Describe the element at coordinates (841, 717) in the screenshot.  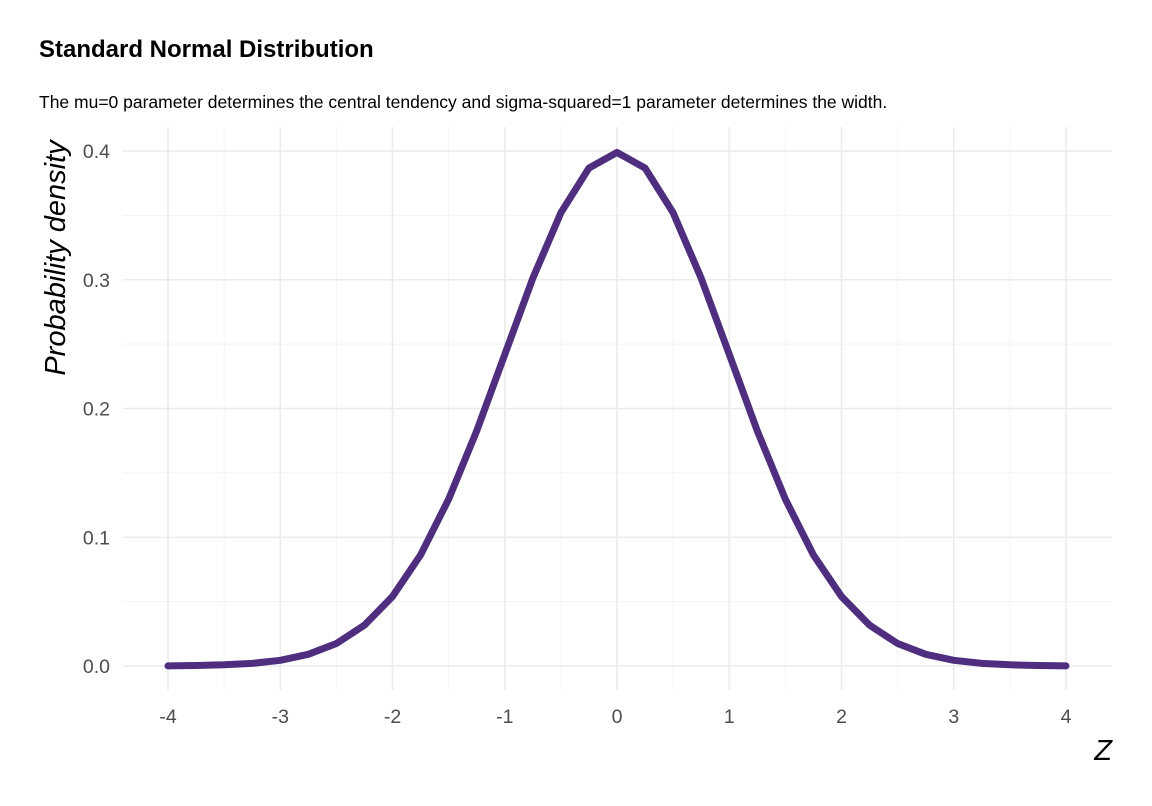
I see `x-tick-label: 2` at that location.